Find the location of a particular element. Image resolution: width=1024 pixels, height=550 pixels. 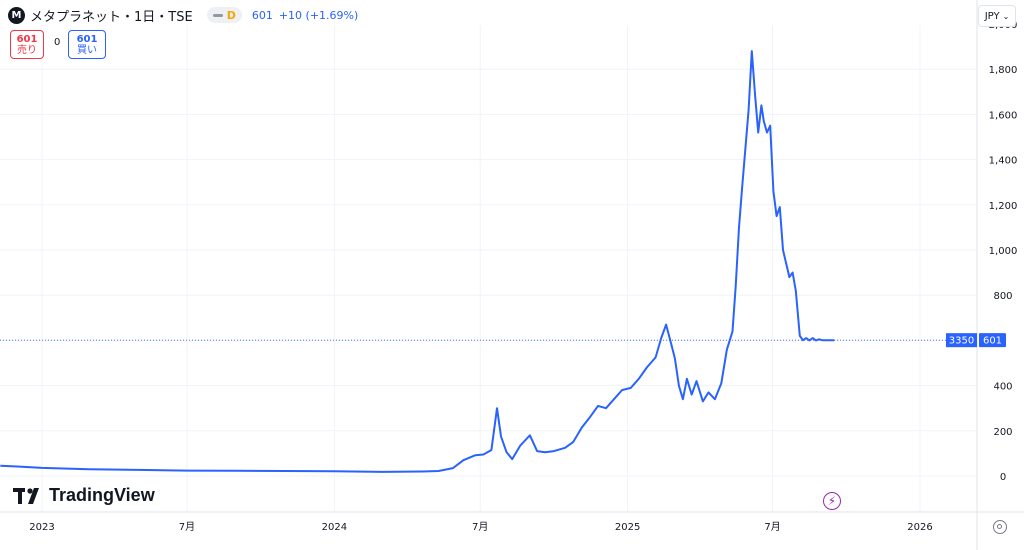

x-tick-label: 2023 is located at coordinates (41, 527).